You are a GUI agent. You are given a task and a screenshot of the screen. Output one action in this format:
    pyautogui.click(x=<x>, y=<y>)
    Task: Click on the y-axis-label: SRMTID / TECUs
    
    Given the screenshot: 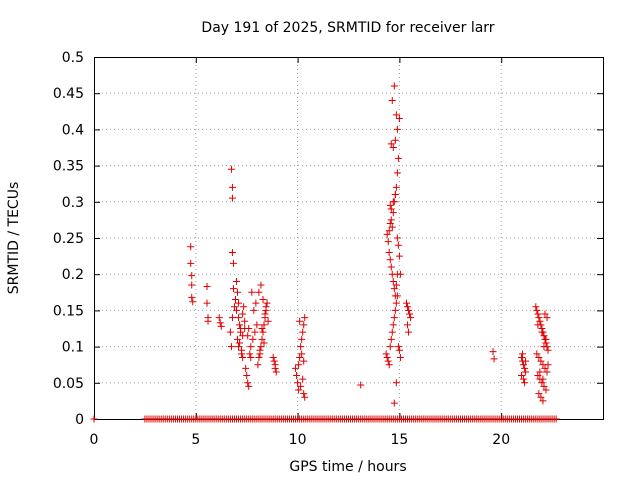 What is the action you would take?
    pyautogui.click(x=14, y=238)
    